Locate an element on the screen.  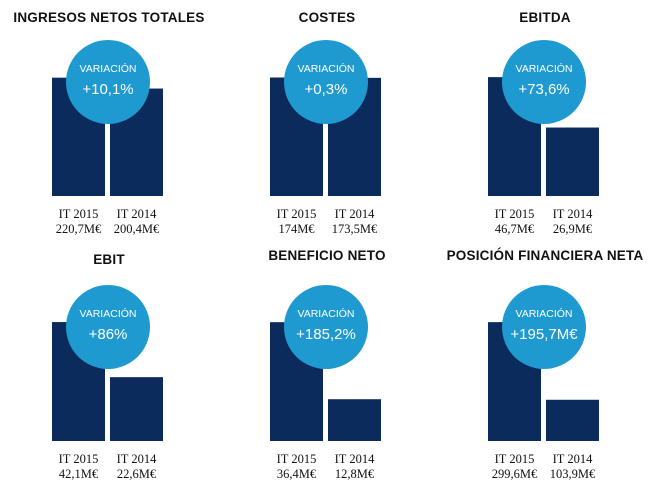
value-label: 103,9M€ is located at coordinates (573, 474).